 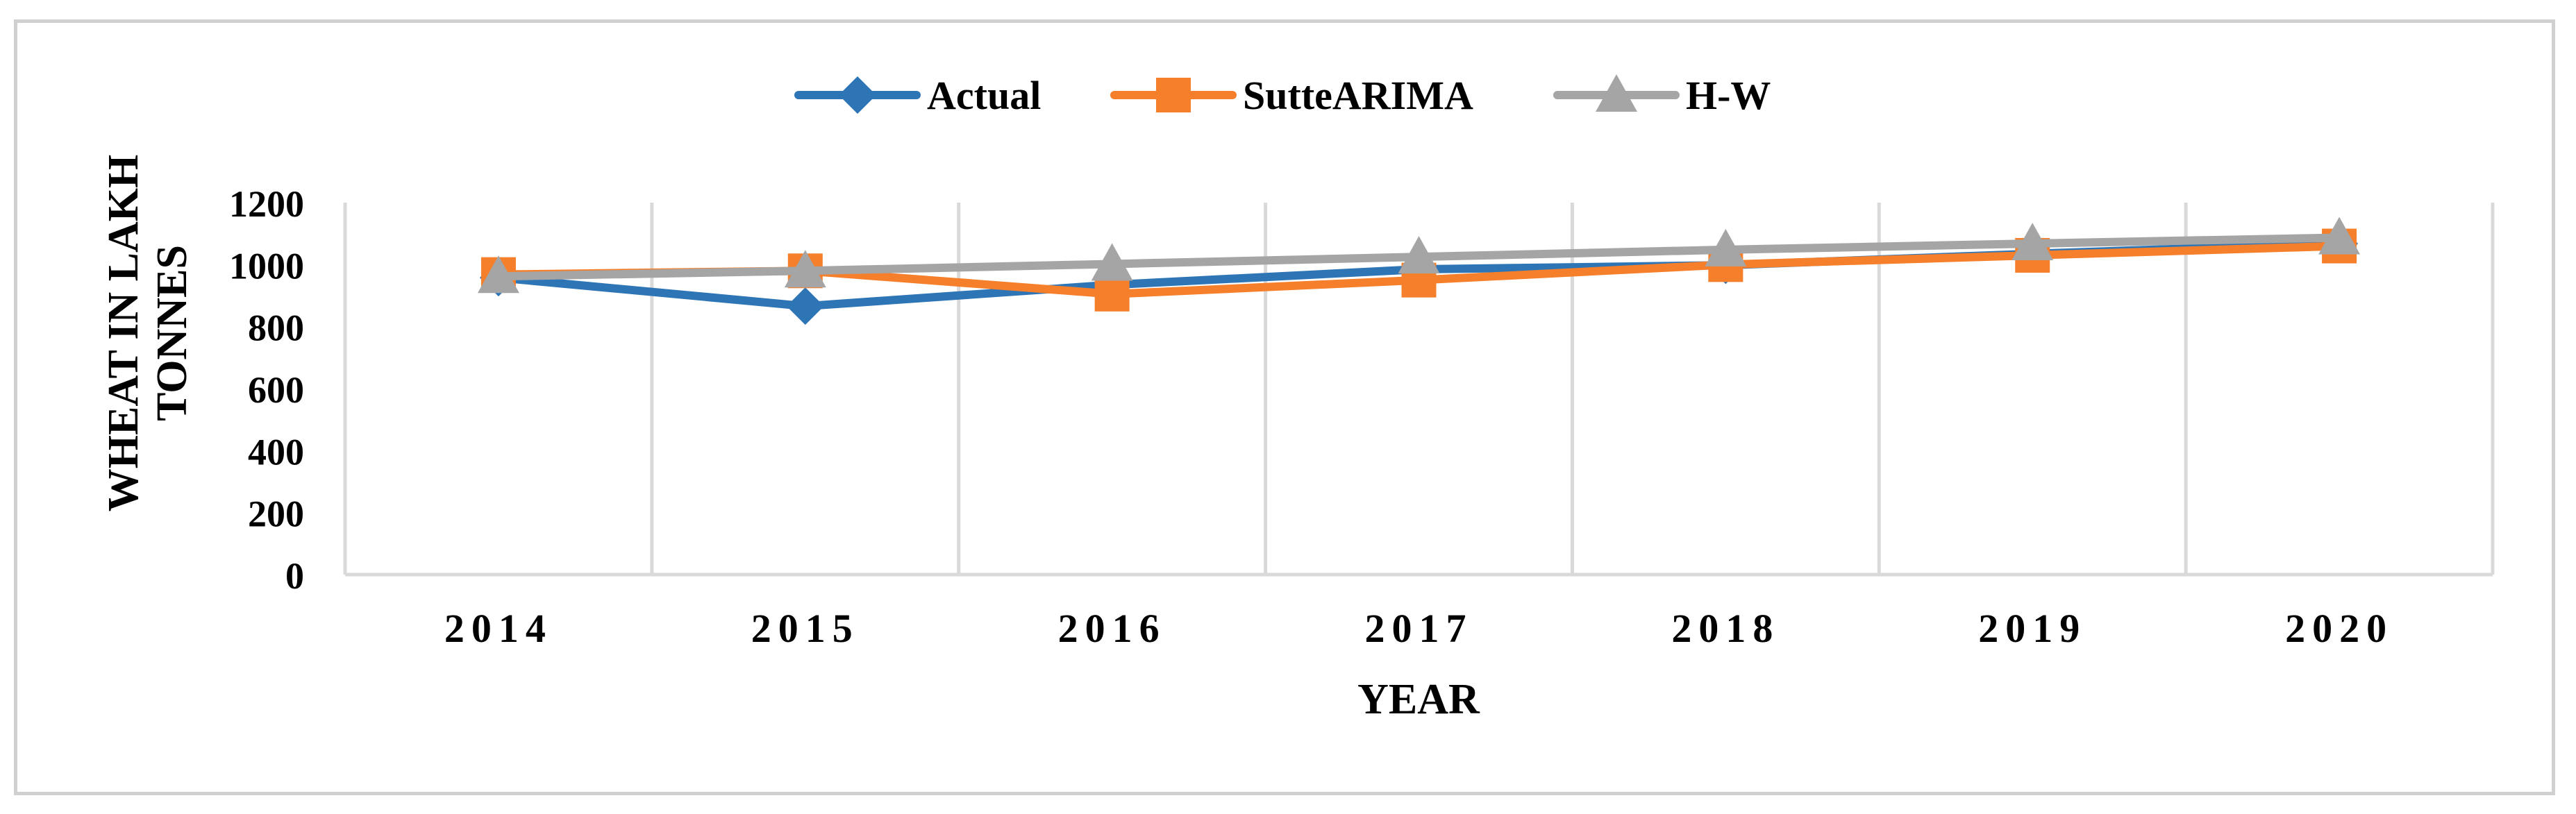 What do you see at coordinates (1112, 628) in the screenshot?
I see `x-tick-label: 2016` at bounding box center [1112, 628].